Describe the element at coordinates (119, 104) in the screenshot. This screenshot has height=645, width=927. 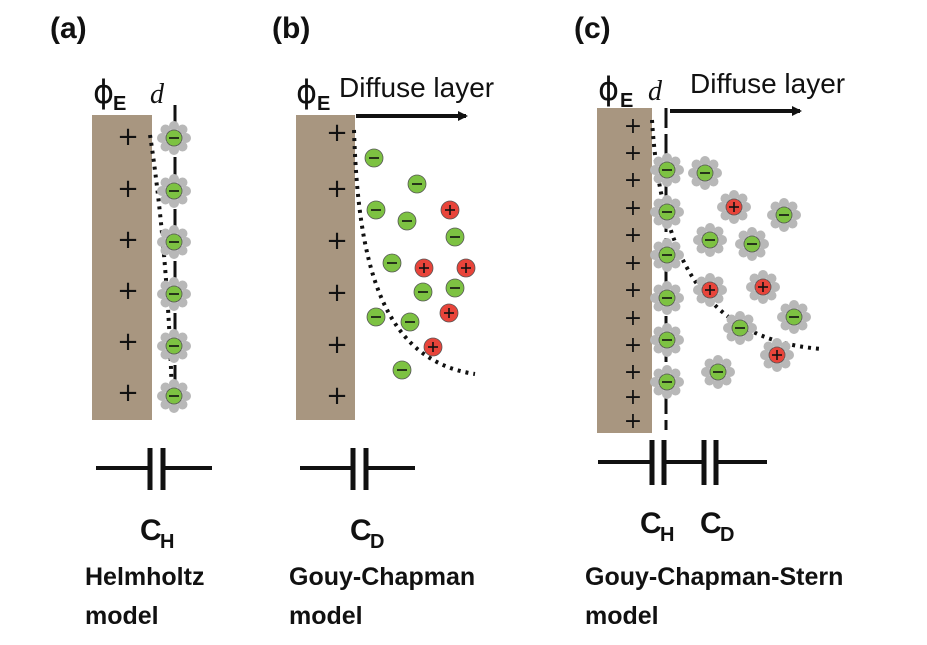
I see `panel-a-potential-subscript: E` at that location.